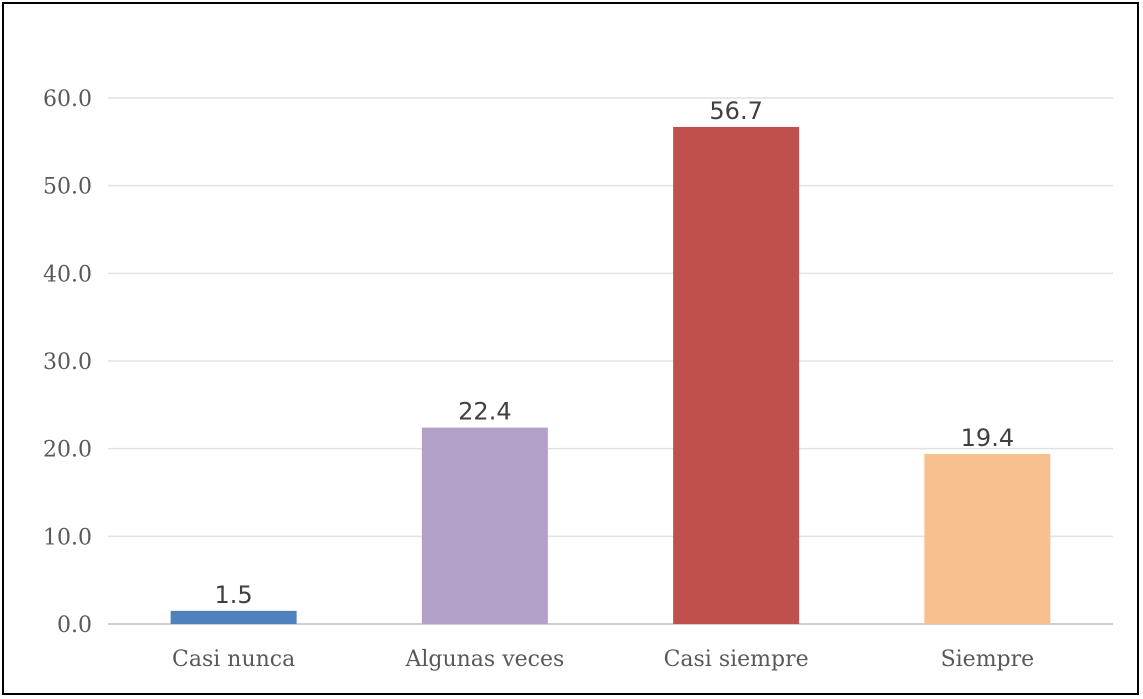  Describe the element at coordinates (484, 412) in the screenshot. I see `data-label: 22.4` at that location.